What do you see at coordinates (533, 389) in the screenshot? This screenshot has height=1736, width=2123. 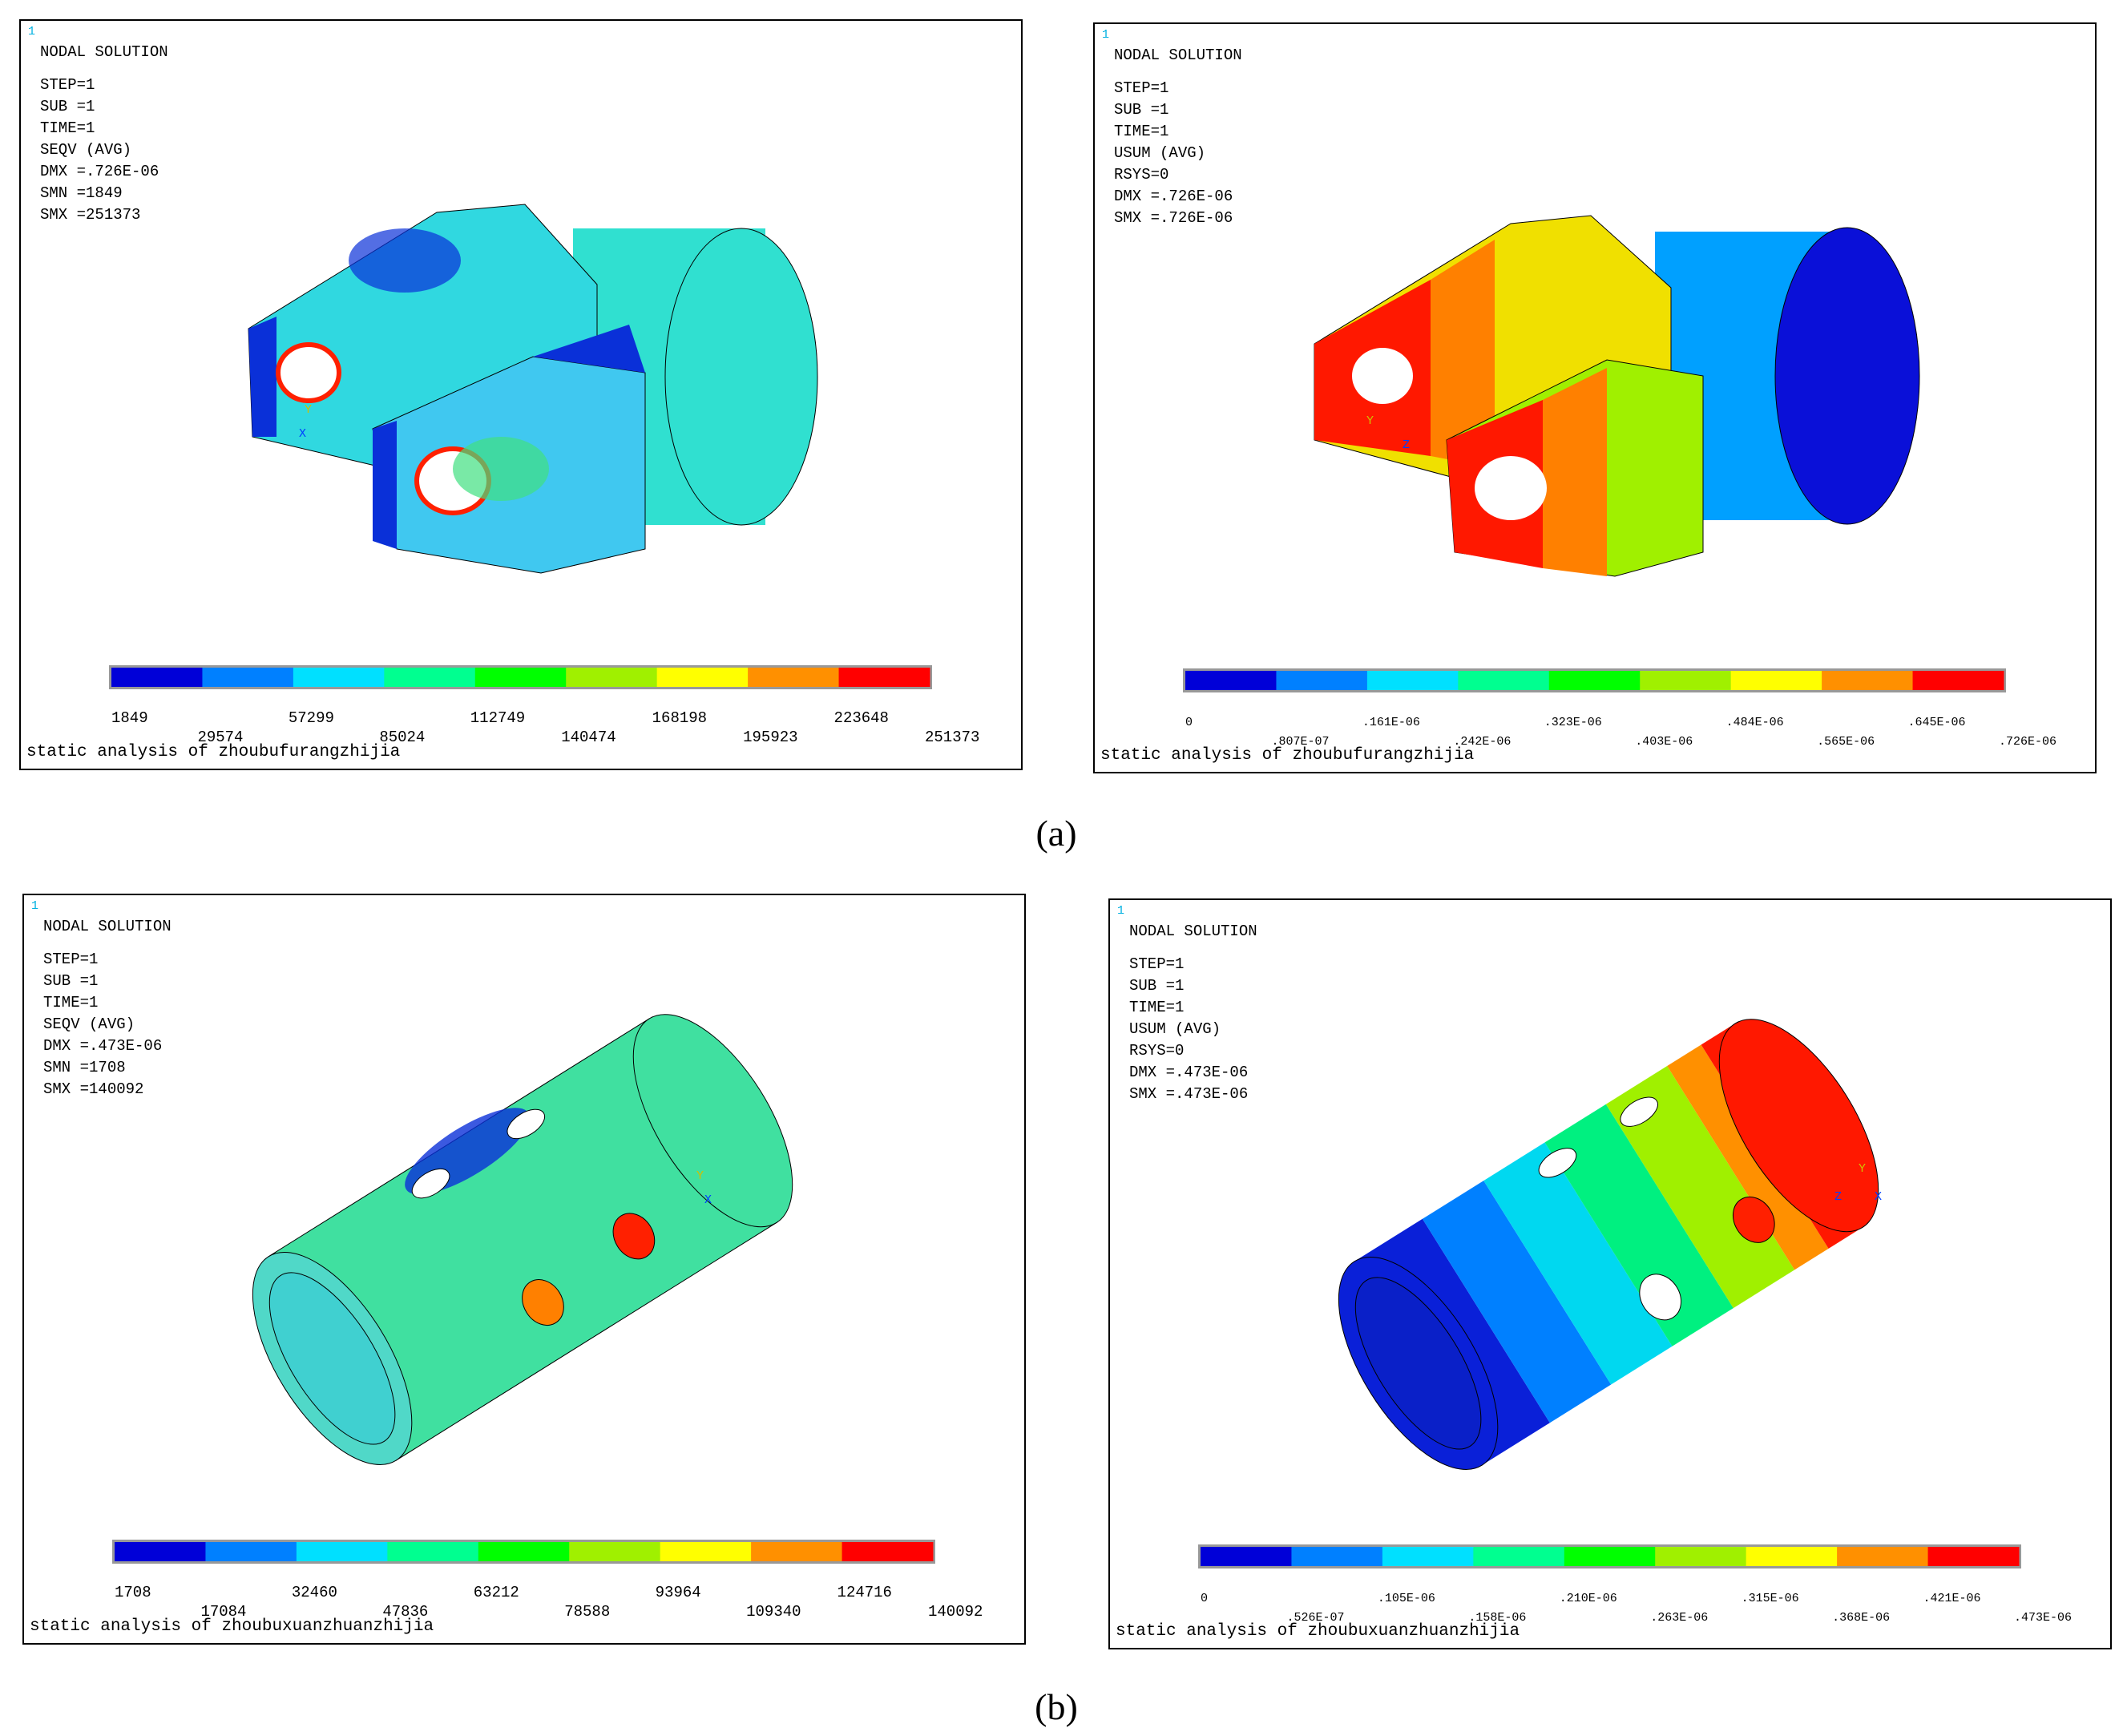 I see `bracket-stress` at bounding box center [533, 389].